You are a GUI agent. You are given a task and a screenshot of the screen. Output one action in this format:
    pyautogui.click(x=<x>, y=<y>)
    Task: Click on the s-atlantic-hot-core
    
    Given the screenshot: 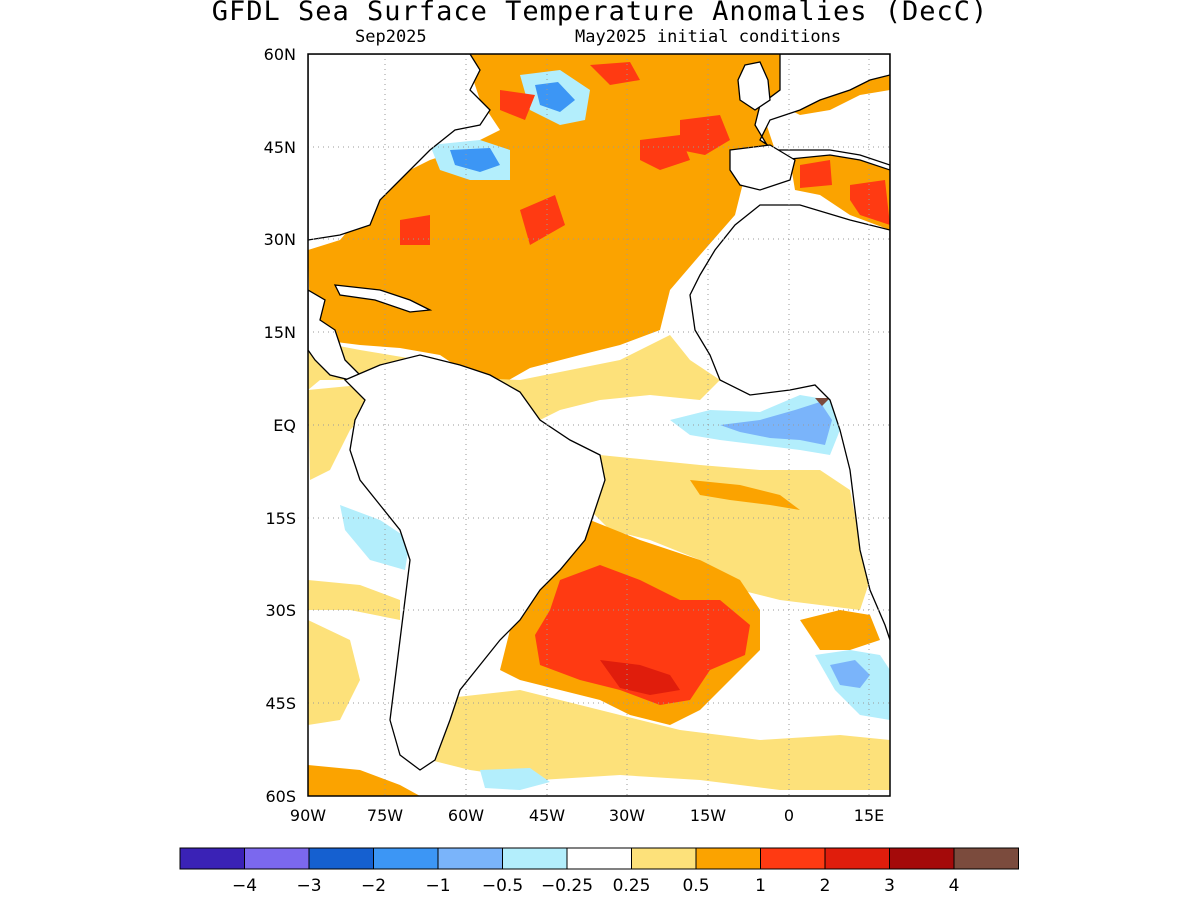 What is the action you would take?
    pyautogui.click(x=642, y=635)
    